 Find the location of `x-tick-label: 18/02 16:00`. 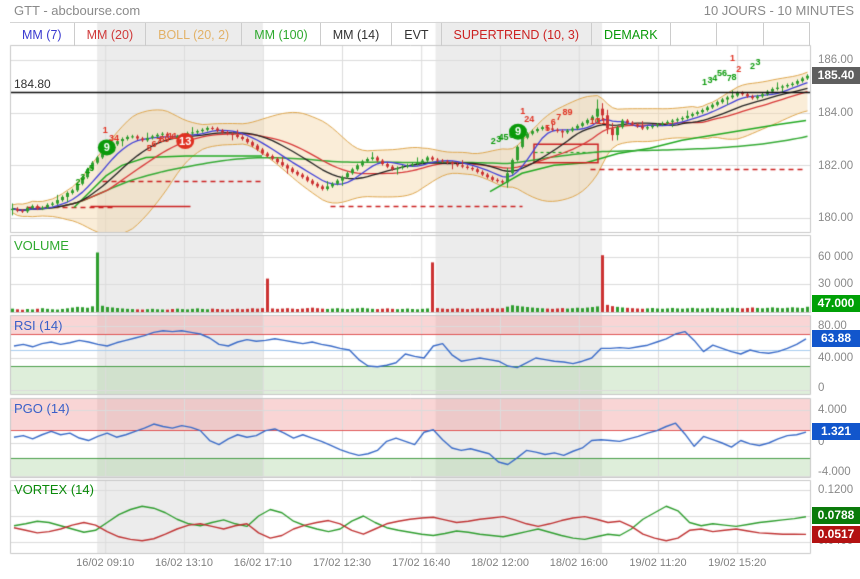

x-tick-label: 18/02 16:00 is located at coordinates (578, 563).